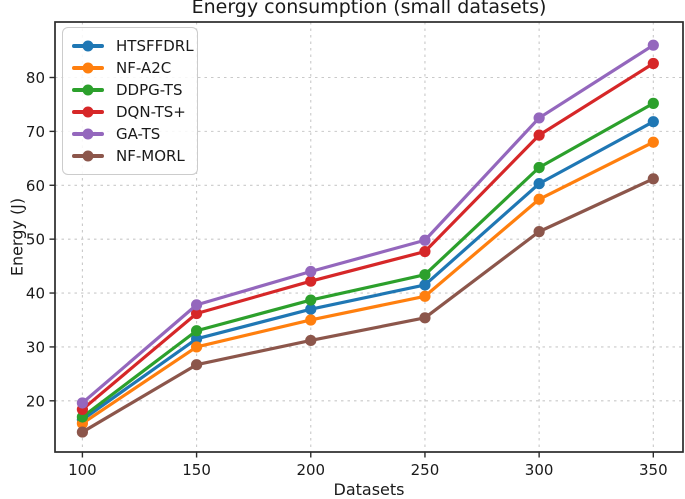  What do you see at coordinates (369, 489) in the screenshot?
I see `x-axis-label: Datasets` at bounding box center [369, 489].